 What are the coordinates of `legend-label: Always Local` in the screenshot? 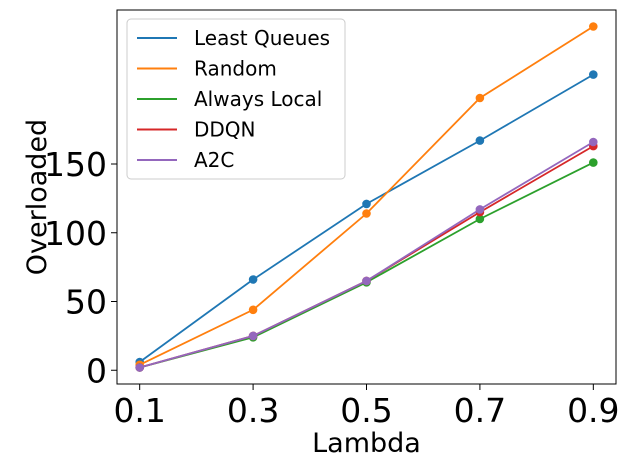 It's located at (258, 99).